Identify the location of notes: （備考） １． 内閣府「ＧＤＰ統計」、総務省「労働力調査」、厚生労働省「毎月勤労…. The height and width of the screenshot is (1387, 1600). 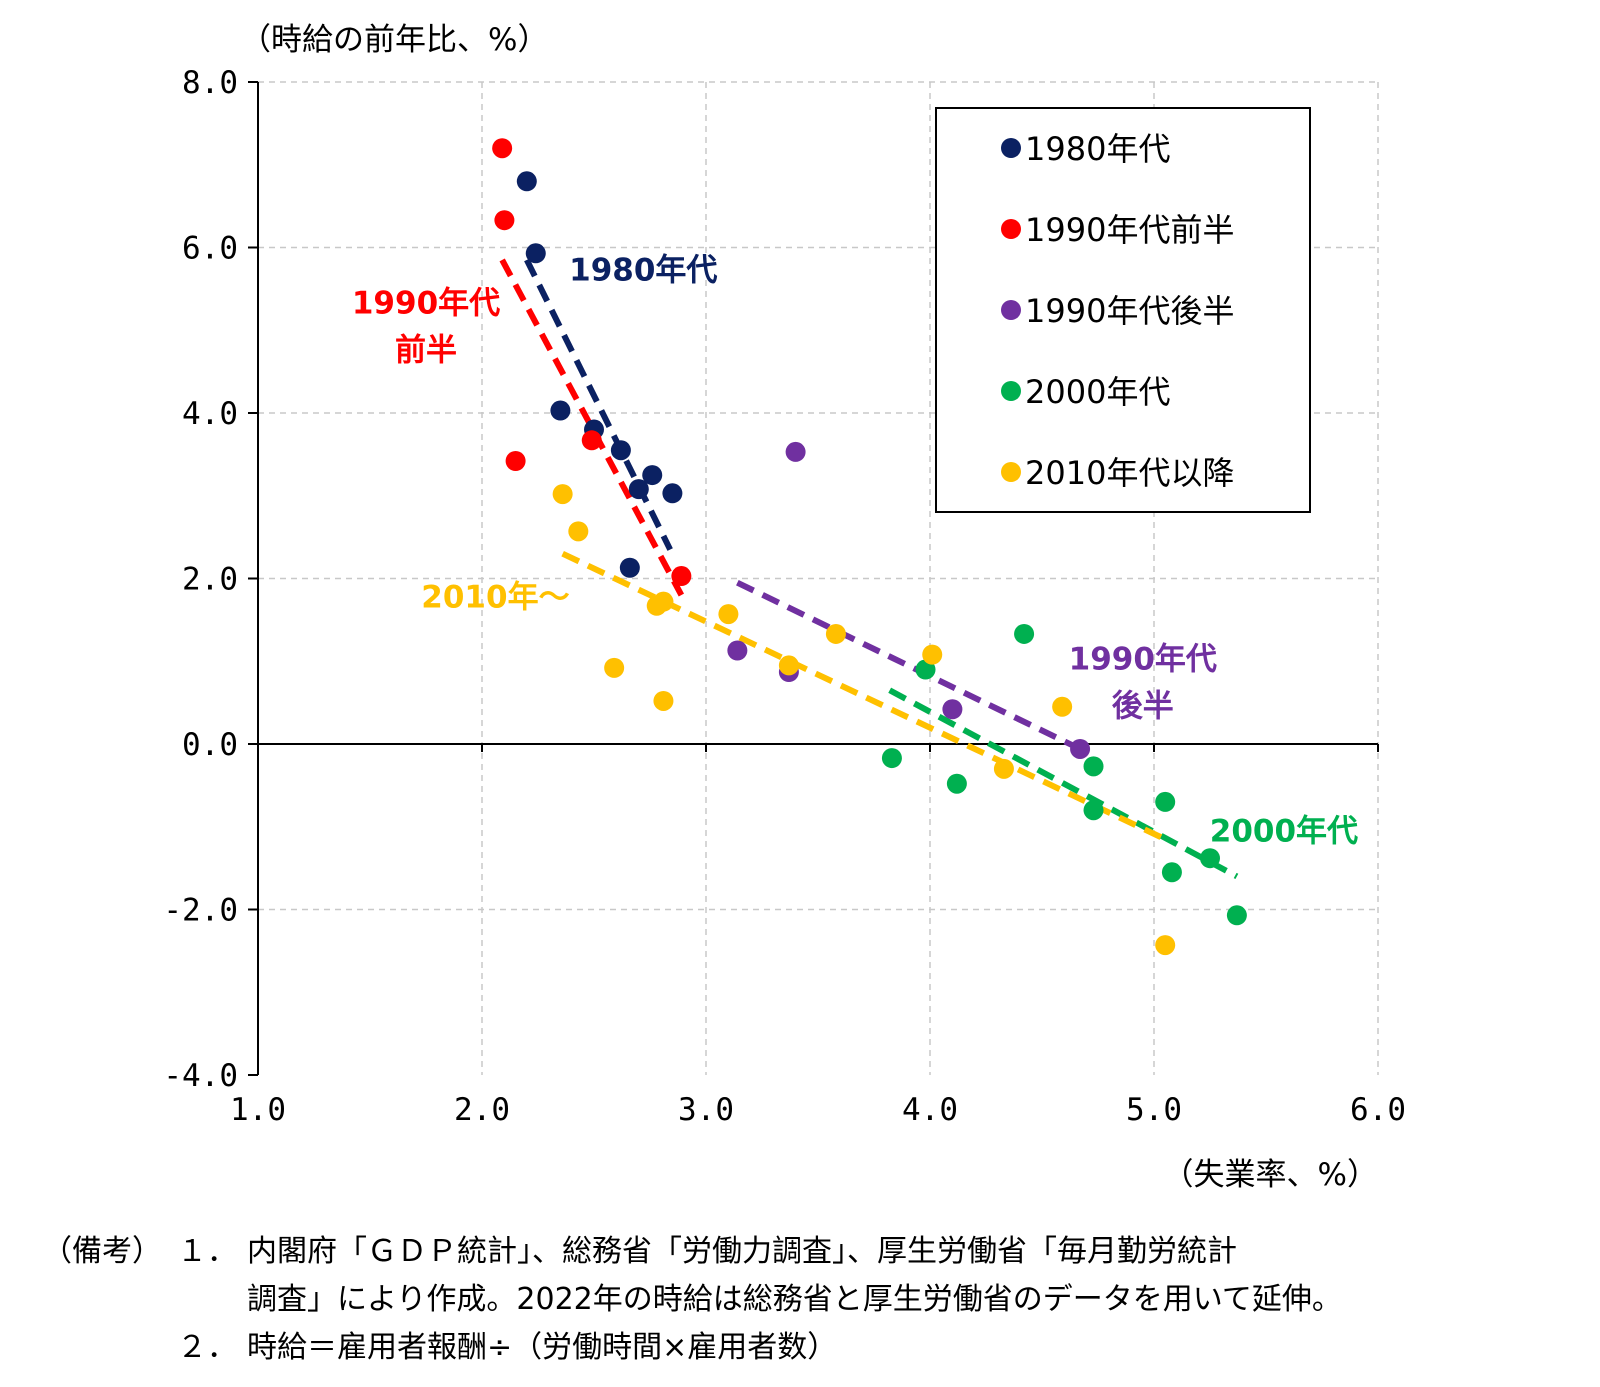
(692, 1300).